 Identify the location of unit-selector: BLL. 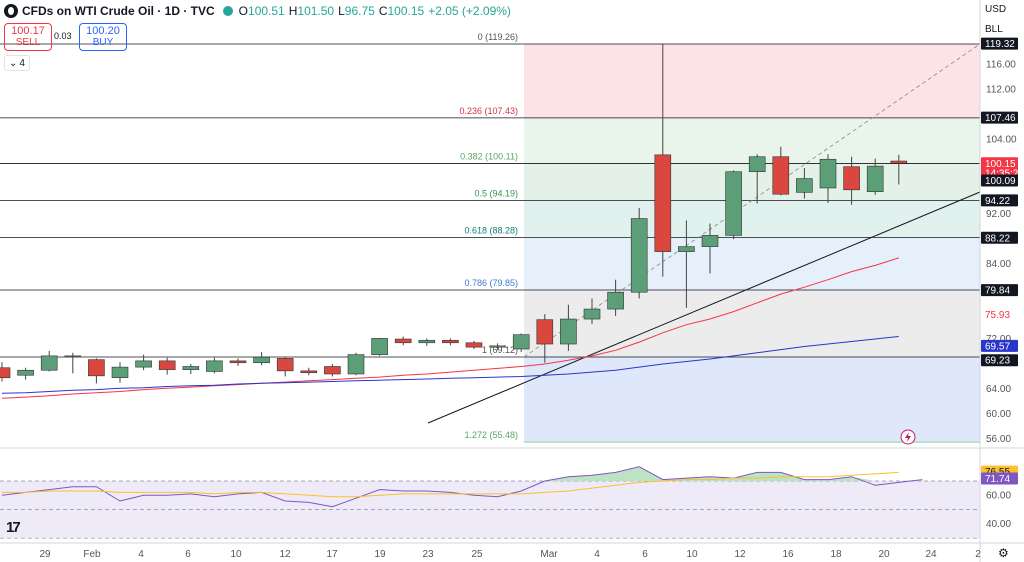
(994, 29).